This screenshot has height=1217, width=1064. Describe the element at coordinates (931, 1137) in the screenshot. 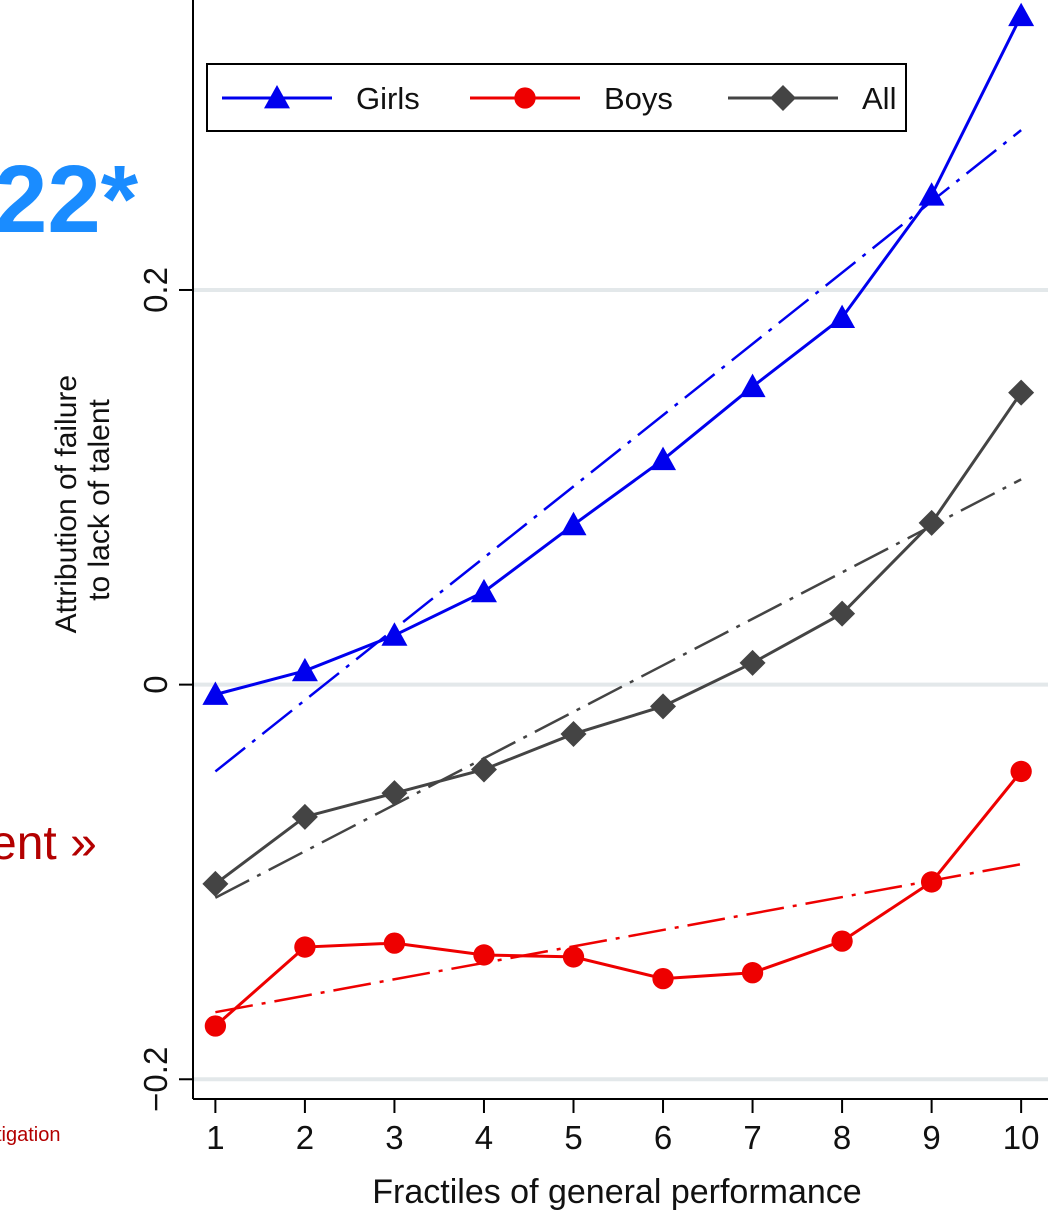

I see `x-tick-label: 9` at that location.